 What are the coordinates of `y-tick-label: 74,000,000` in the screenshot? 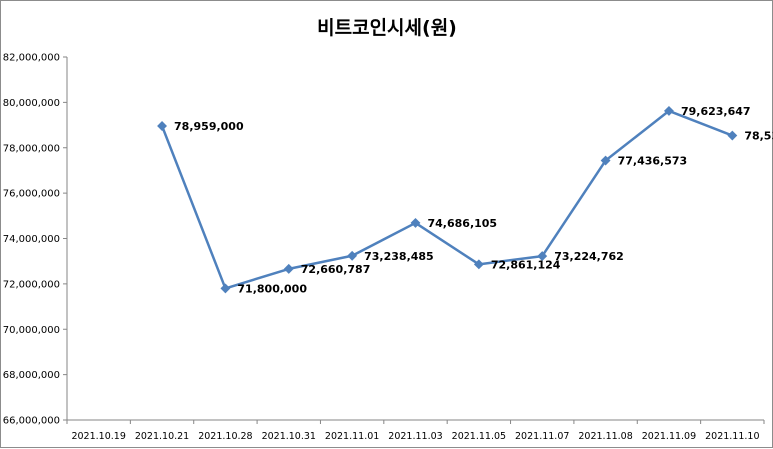 It's located at (31, 239).